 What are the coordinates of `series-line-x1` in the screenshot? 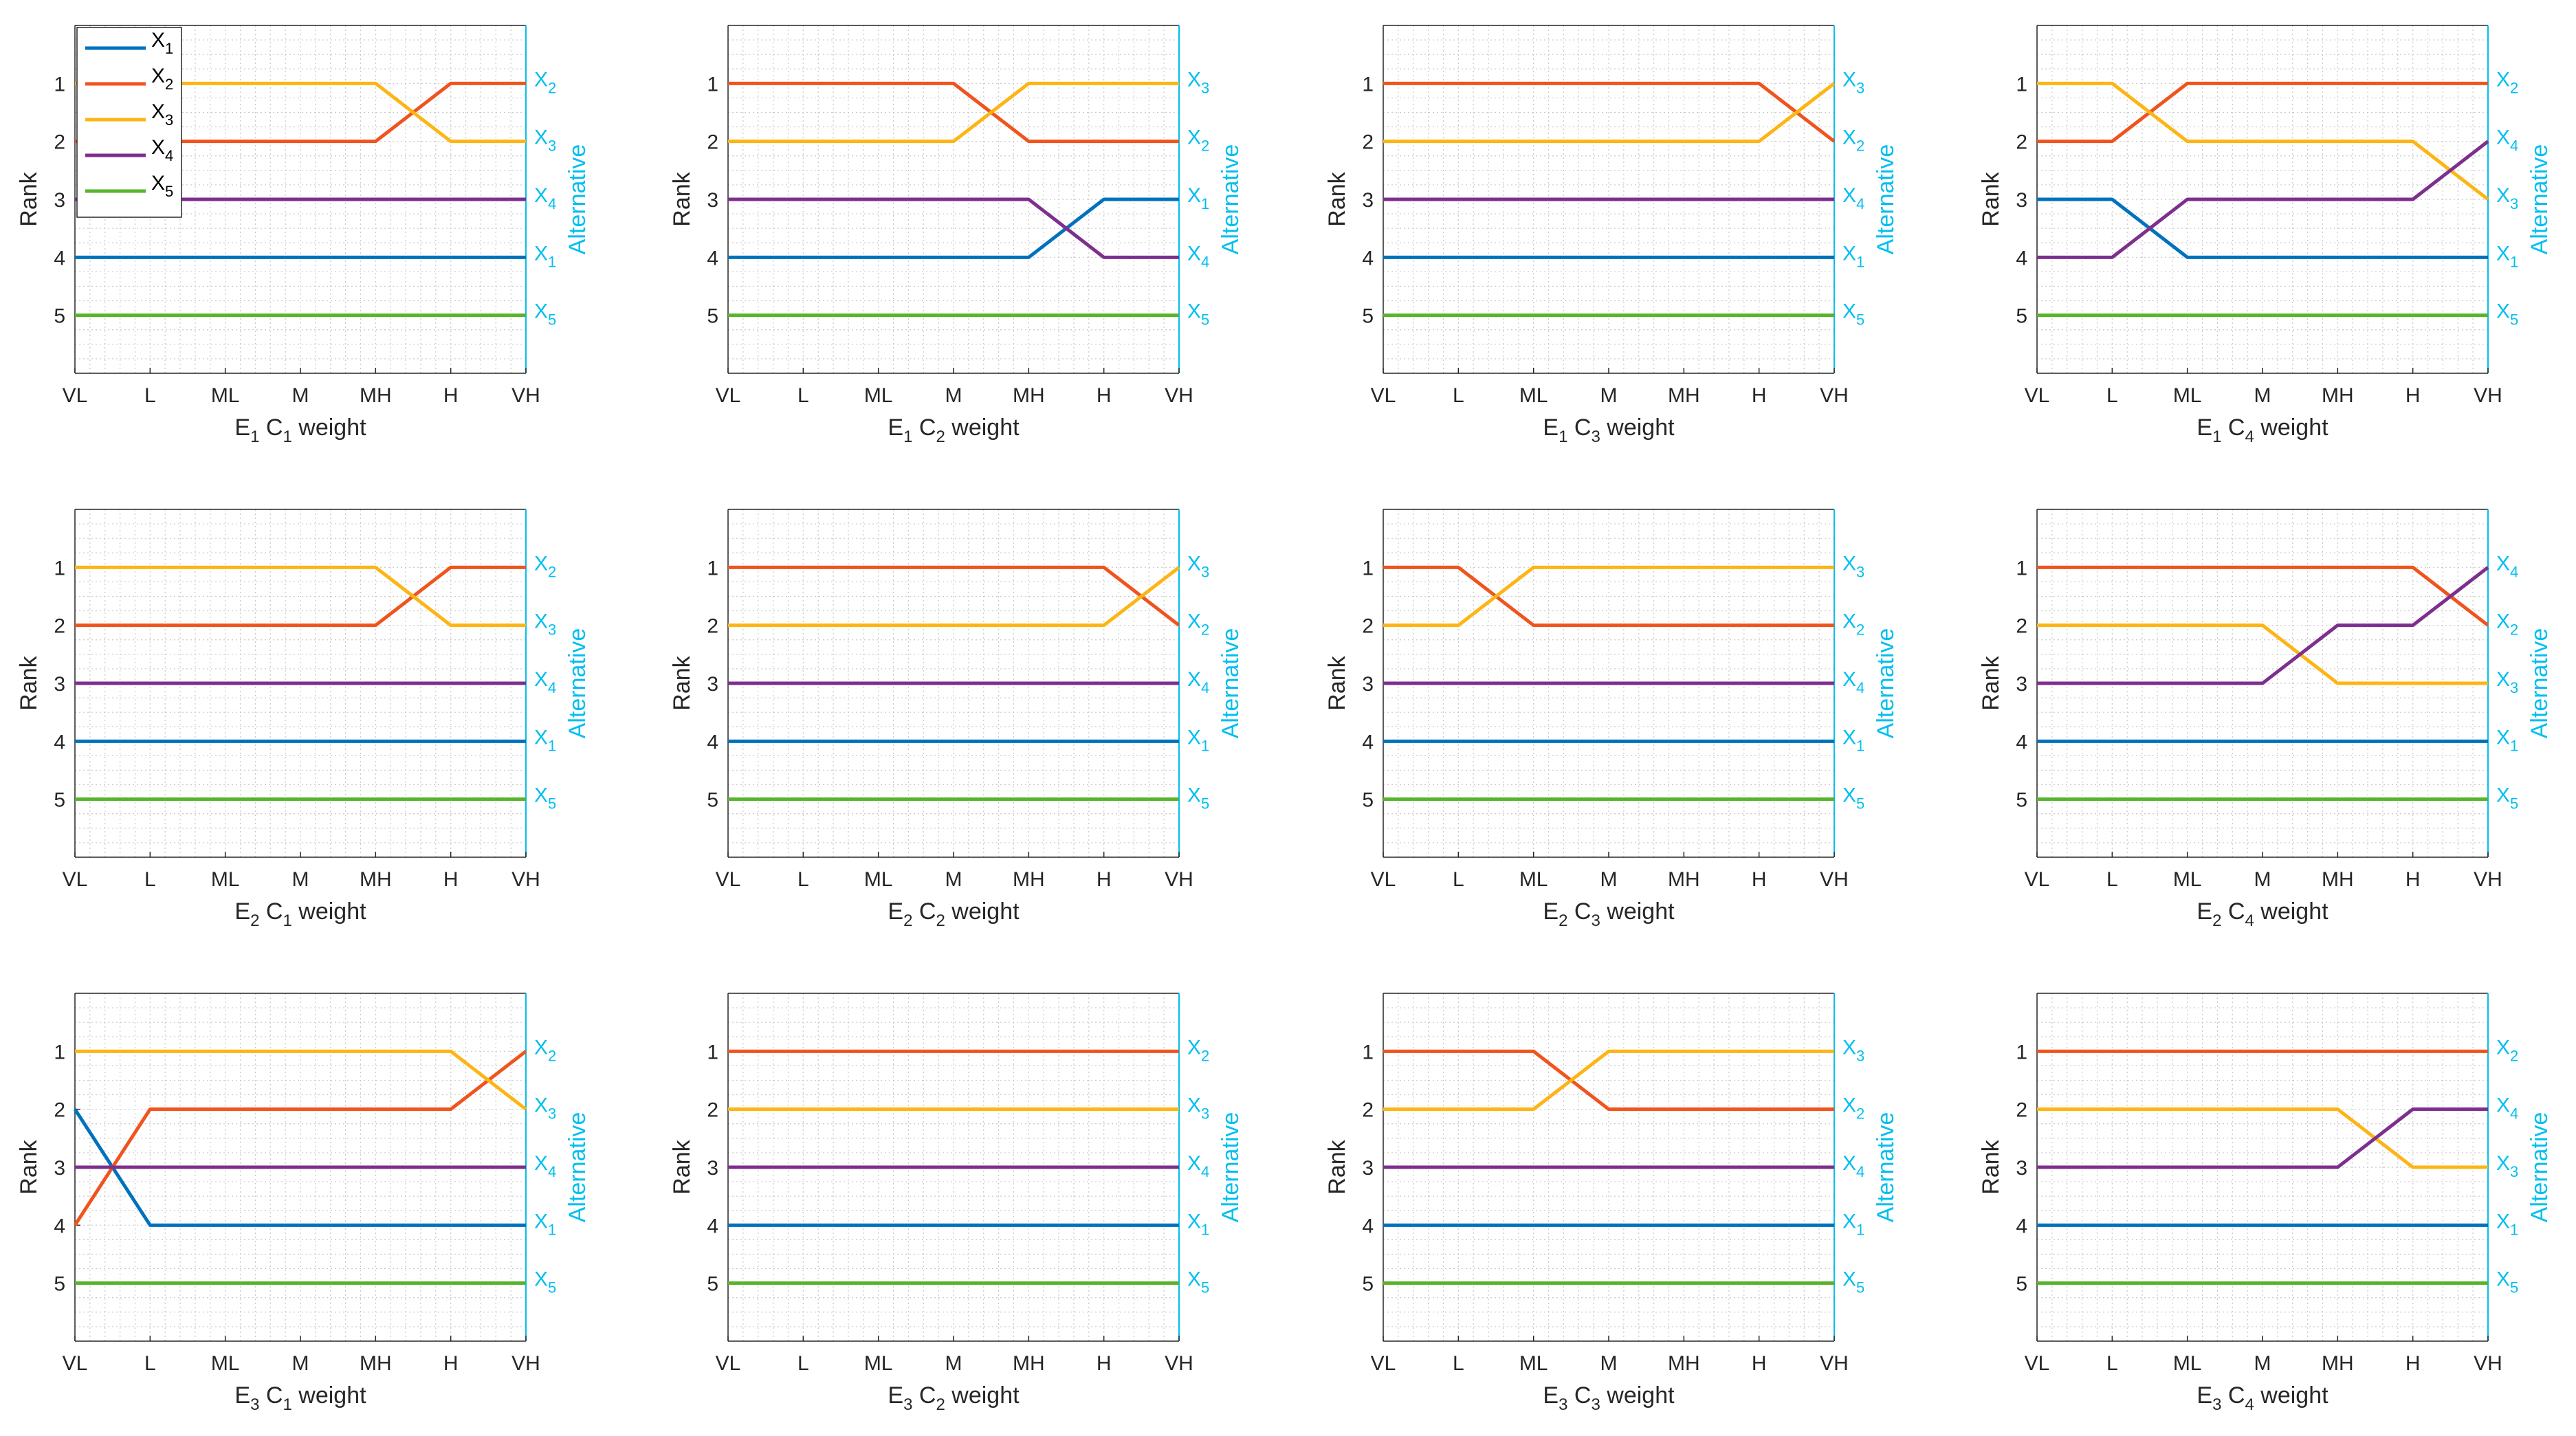 It's located at (953, 228).